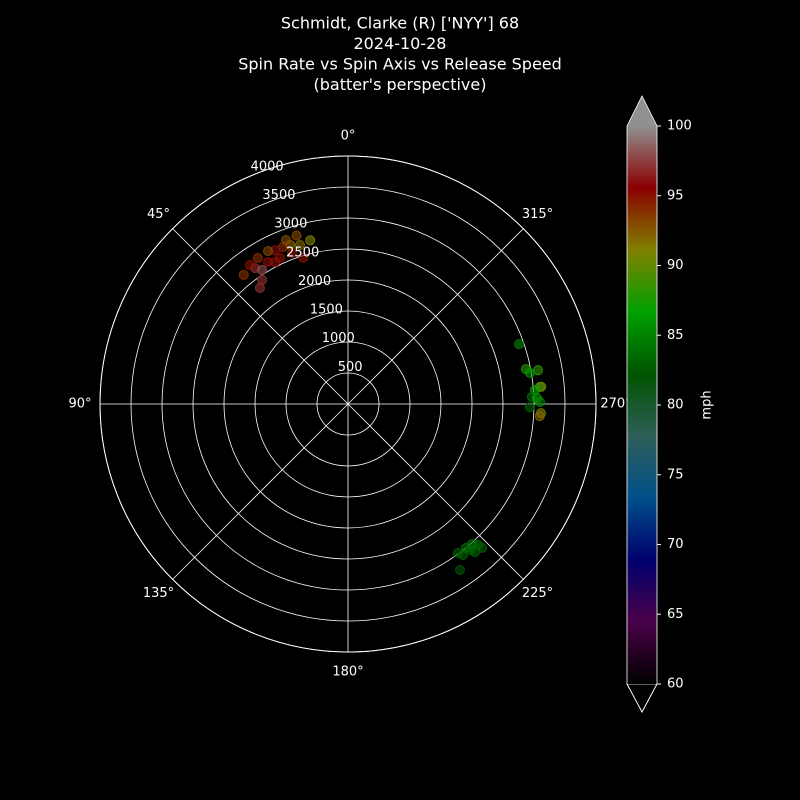 The height and width of the screenshot is (800, 800). Describe the element at coordinates (400, 64) in the screenshot. I see `chart-title: Spin Rate vs Spin Axis vs Release Speed` at that location.